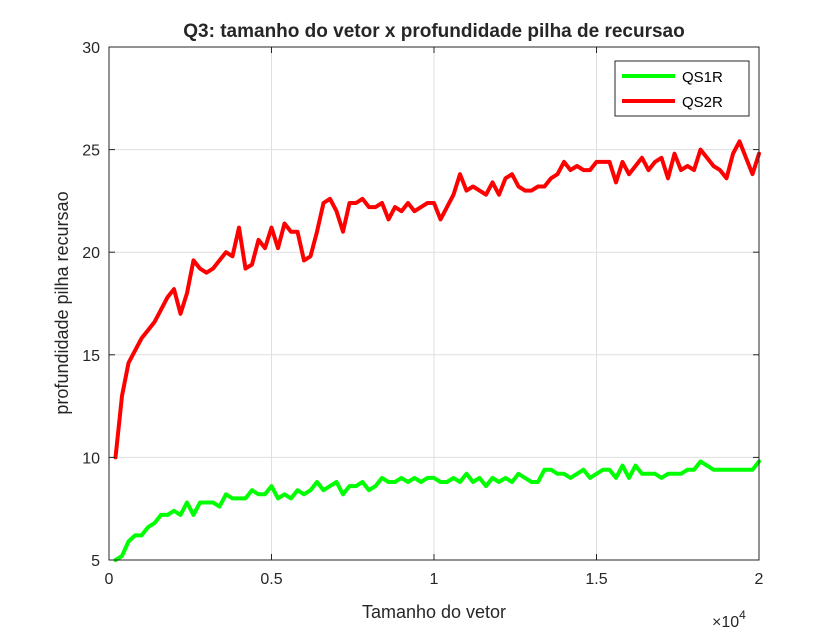 The height and width of the screenshot is (630, 840). Describe the element at coordinates (596, 579) in the screenshot. I see `x-tick-label-3: 1.5` at that location.